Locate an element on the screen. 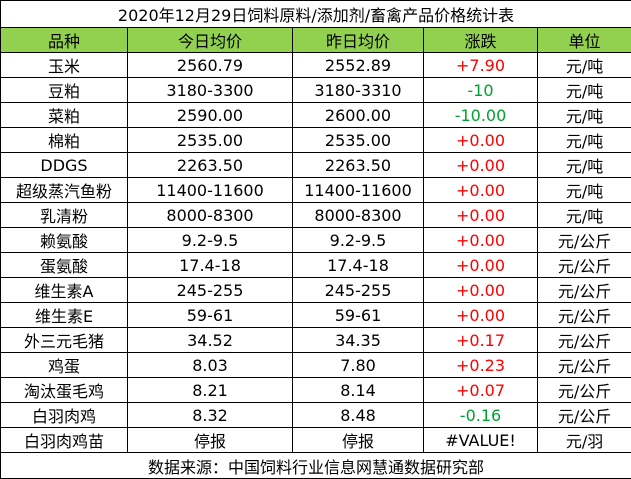 Image resolution: width=631 pixels, height=479 pixels. cell: 鸡蛋 is located at coordinates (64, 365).